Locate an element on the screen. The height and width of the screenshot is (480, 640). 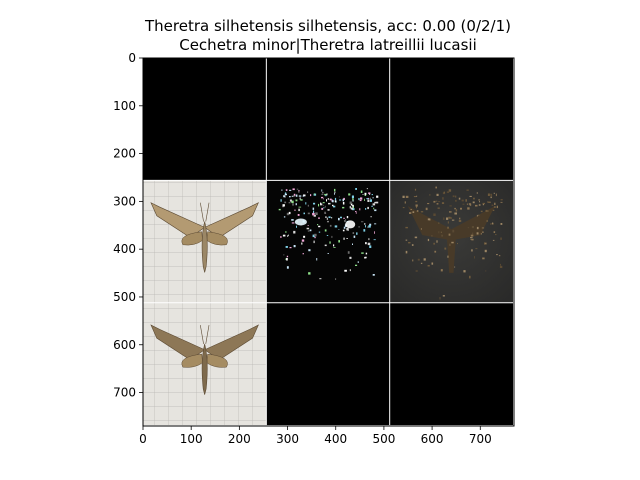
y-tick-label: 0 is located at coordinates (132, 58).